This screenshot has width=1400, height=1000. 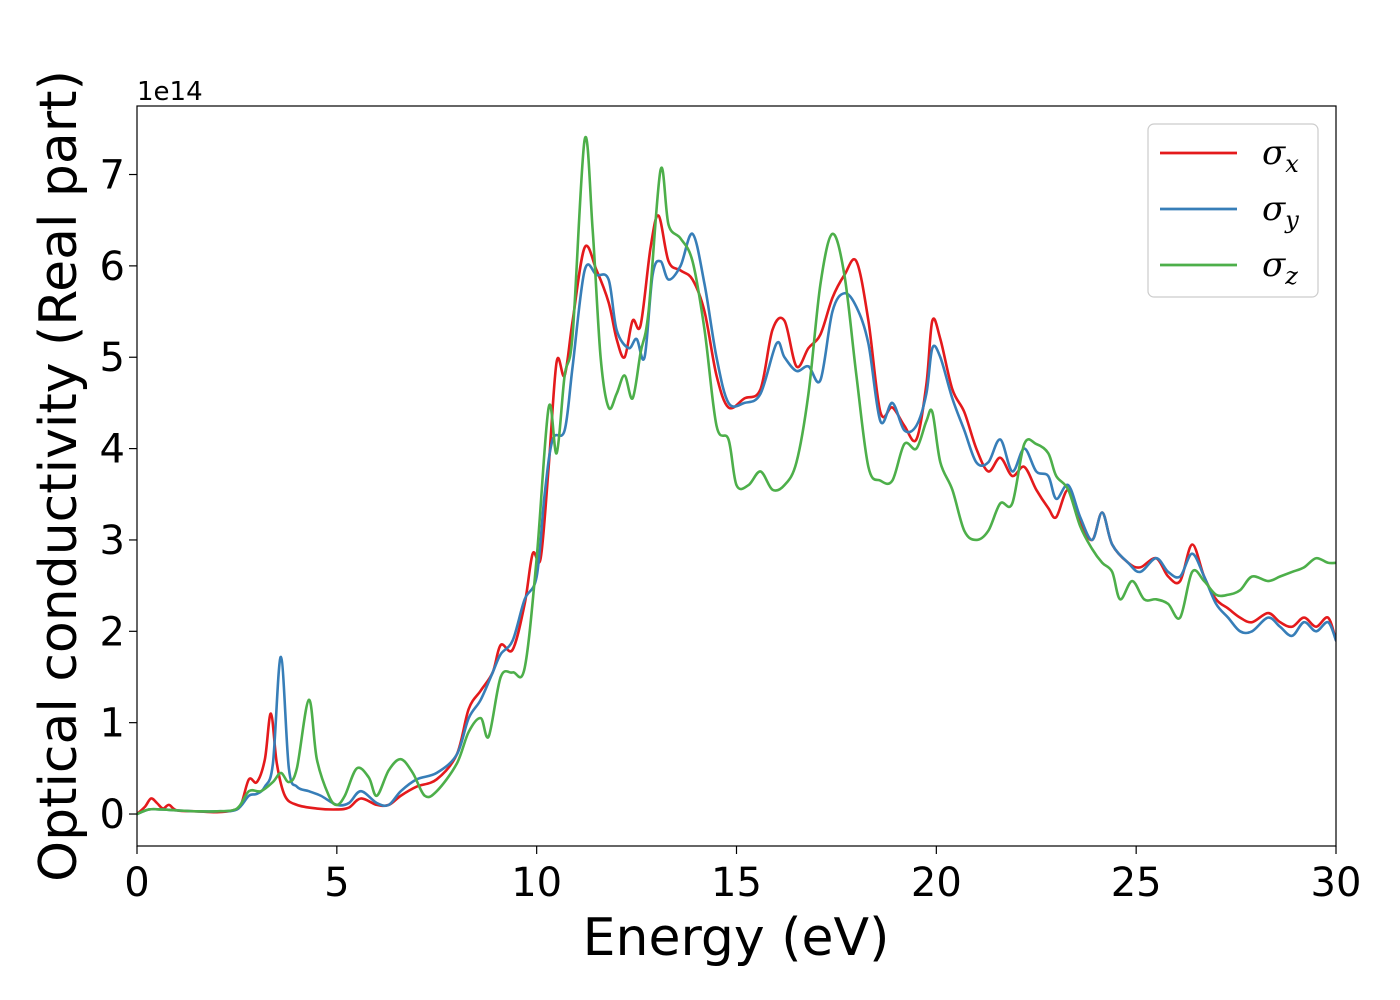 I want to click on y-tick-label: 4, so click(x=112, y=450).